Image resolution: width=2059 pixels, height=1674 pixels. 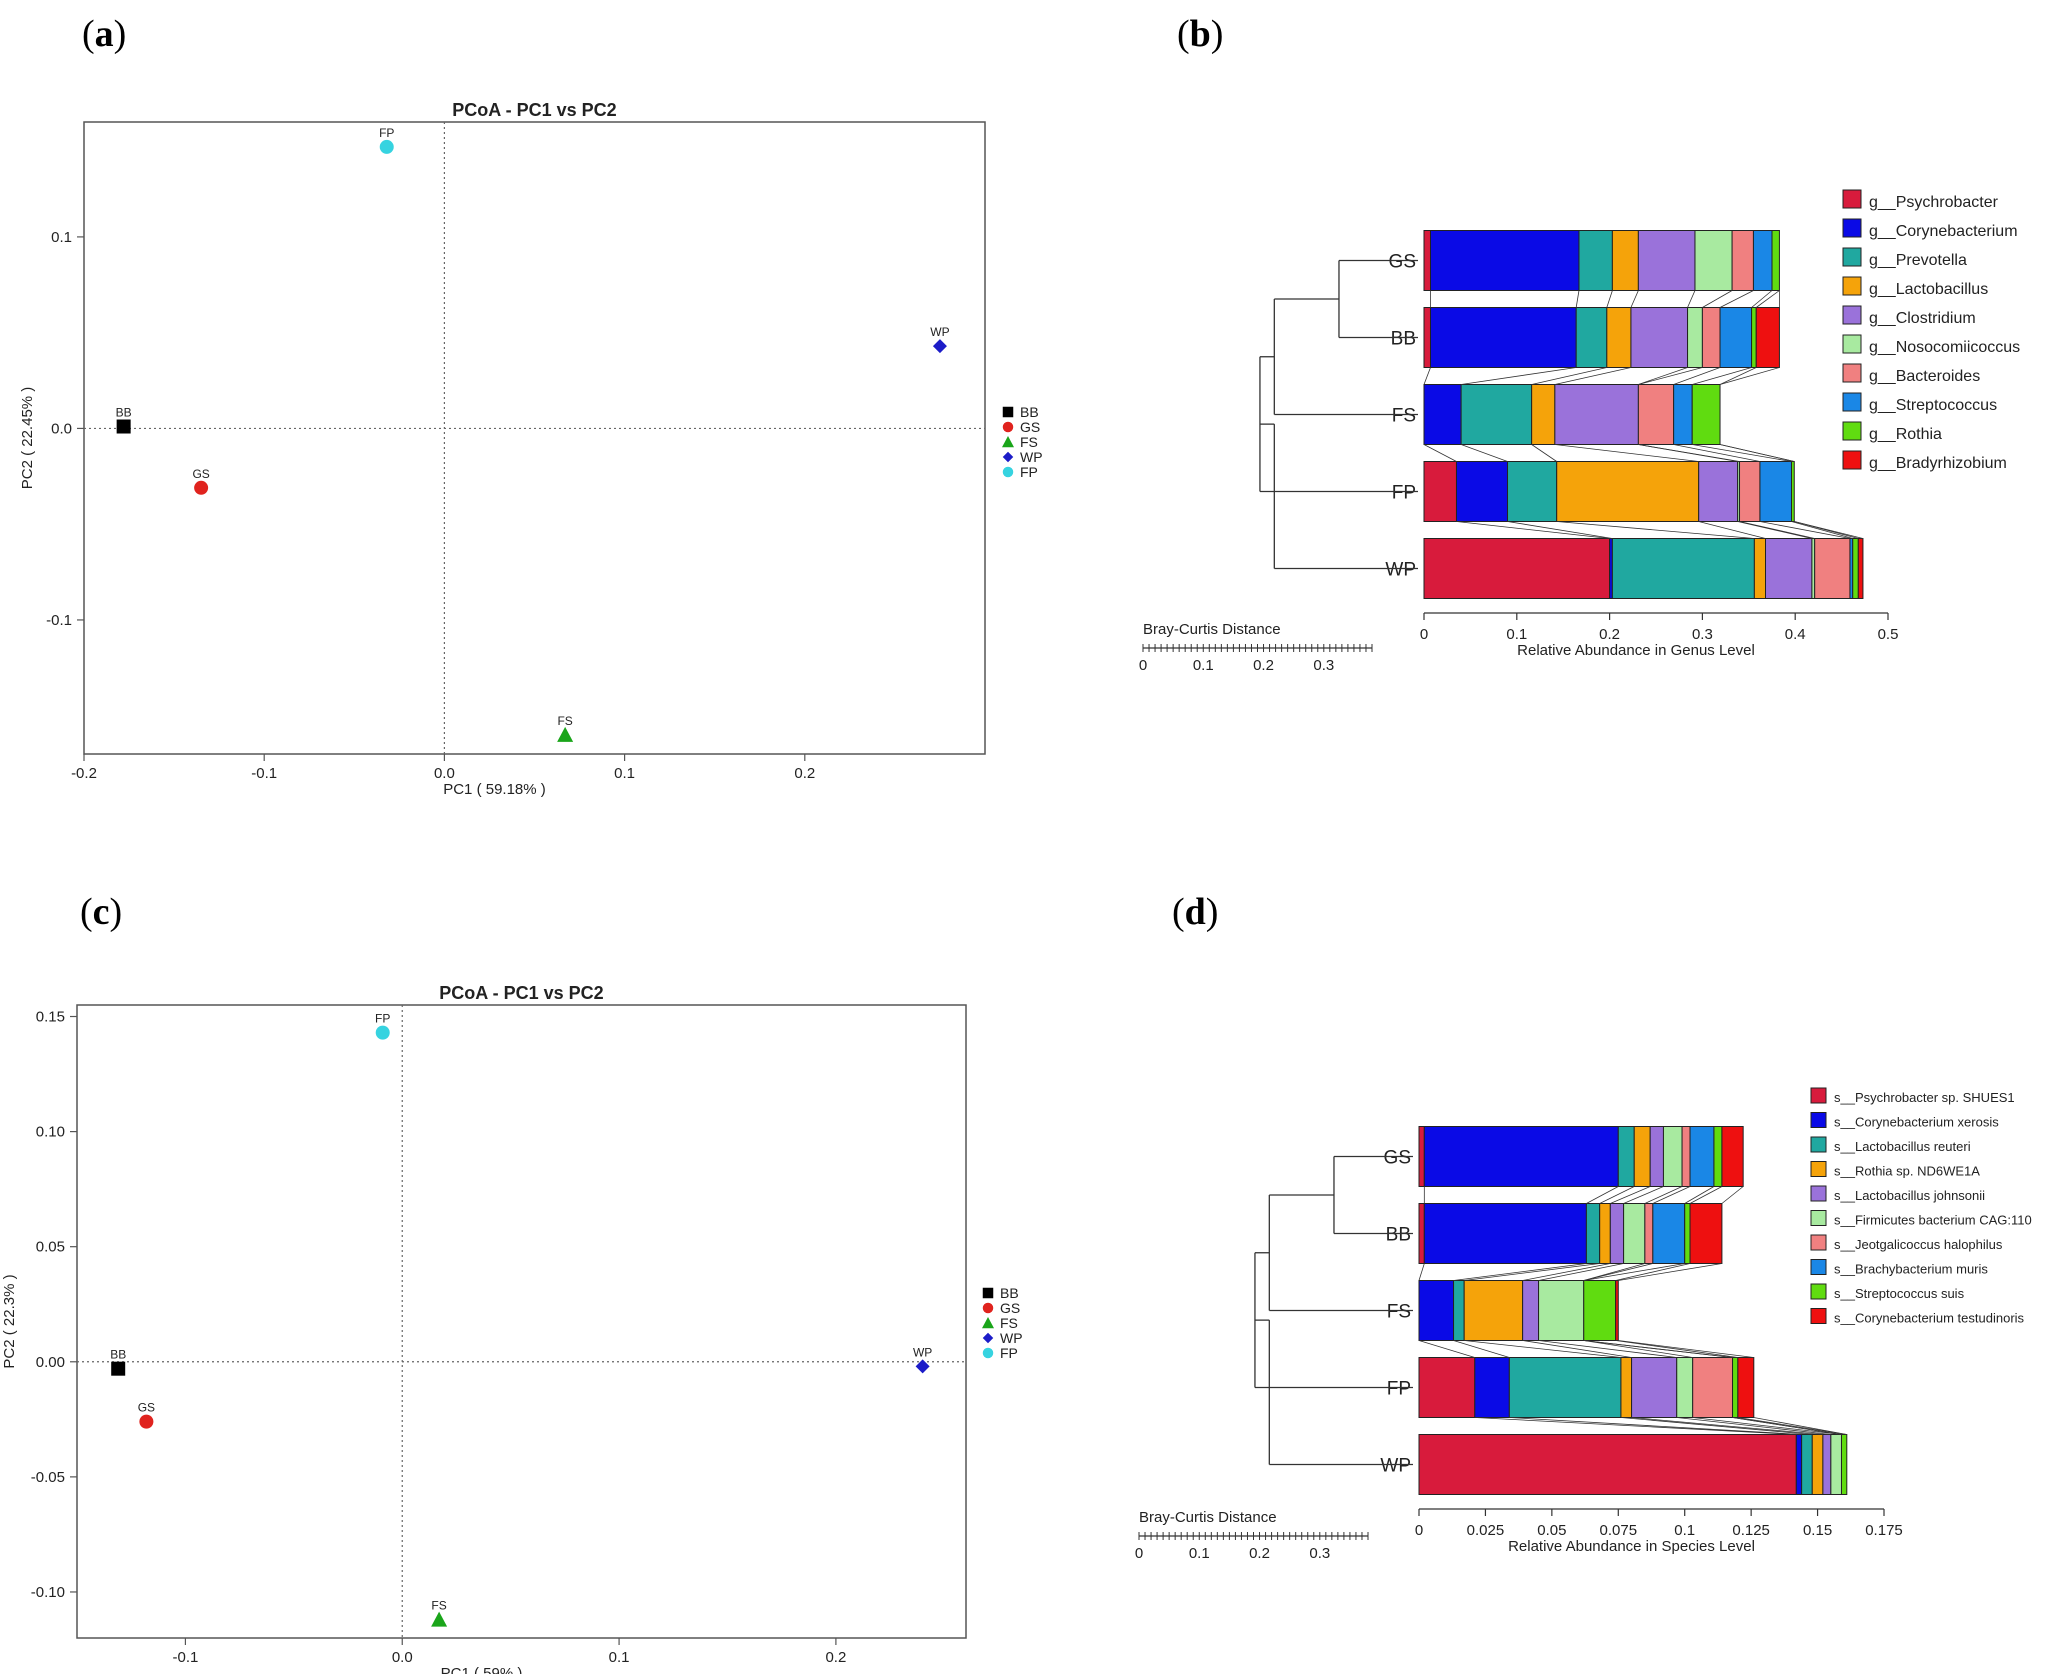 I want to click on legend-label: s__Brachybacterium muris, so click(x=1911, y=1269).